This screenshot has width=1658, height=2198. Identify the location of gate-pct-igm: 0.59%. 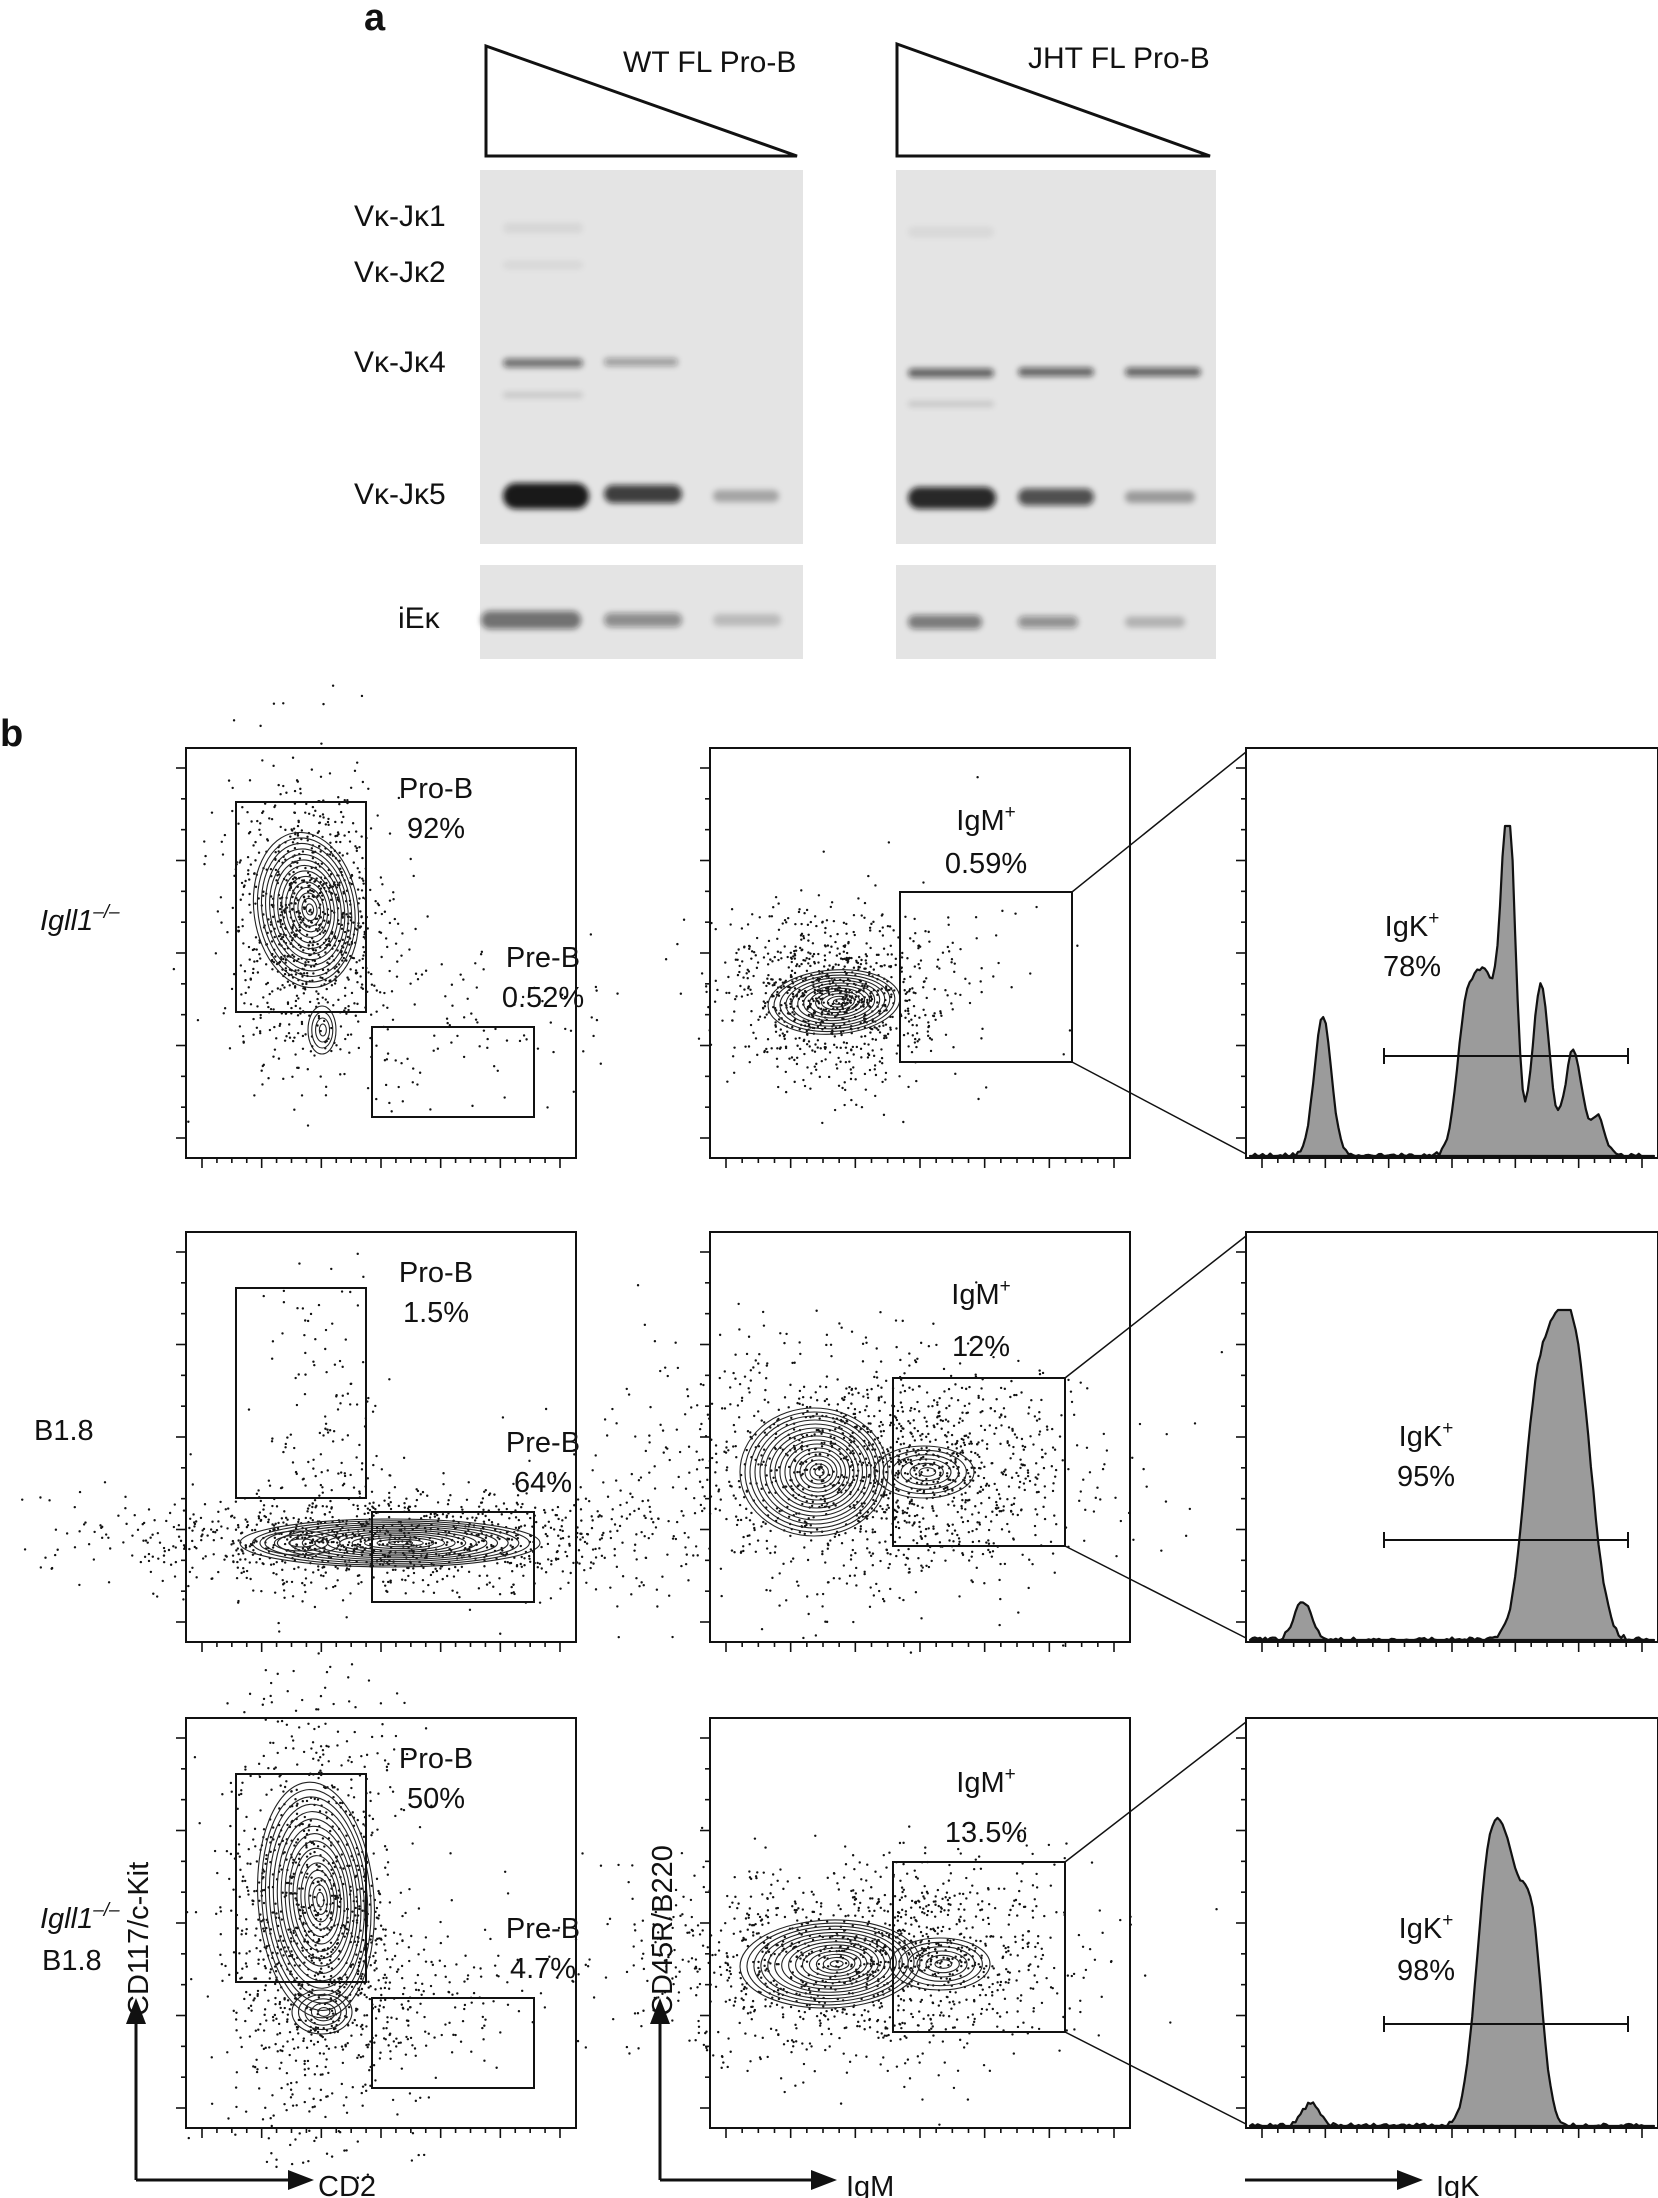
(986, 864).